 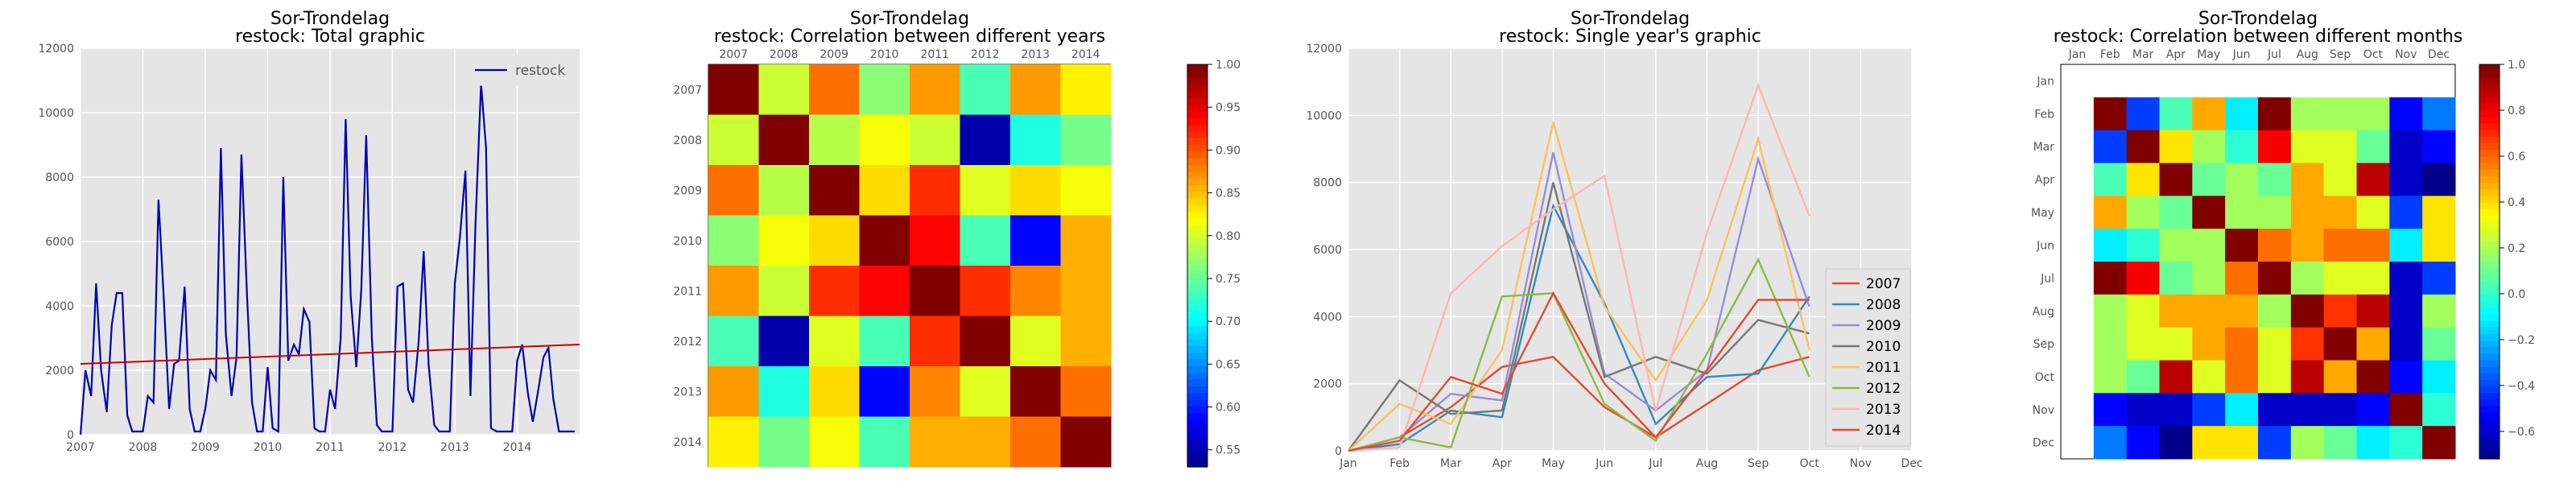 I want to click on legend-label-2011: 2011, so click(x=1883, y=368).